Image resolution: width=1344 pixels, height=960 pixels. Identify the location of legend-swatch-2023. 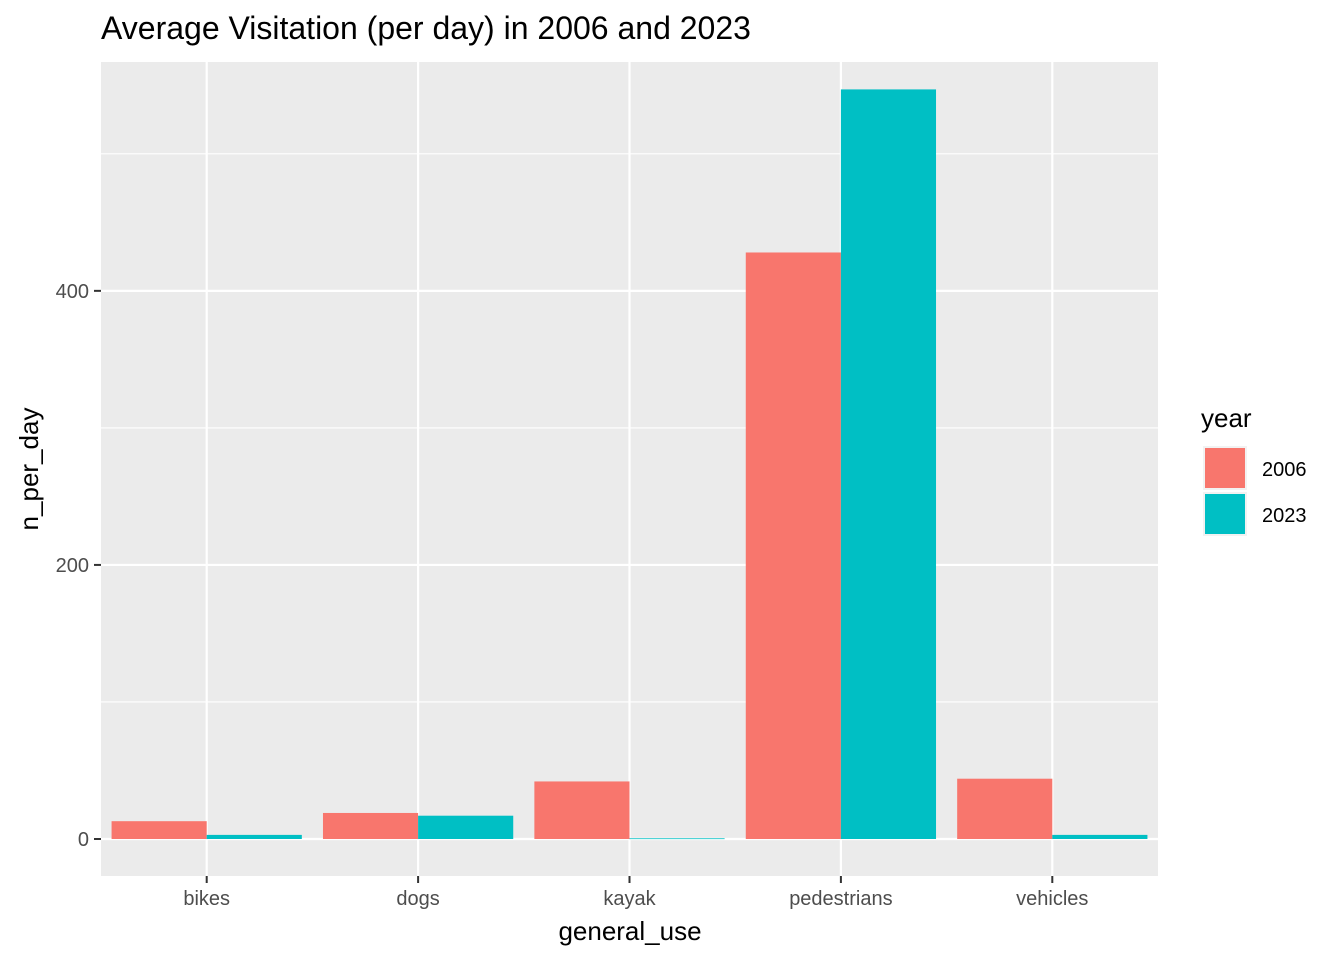
(1225, 514).